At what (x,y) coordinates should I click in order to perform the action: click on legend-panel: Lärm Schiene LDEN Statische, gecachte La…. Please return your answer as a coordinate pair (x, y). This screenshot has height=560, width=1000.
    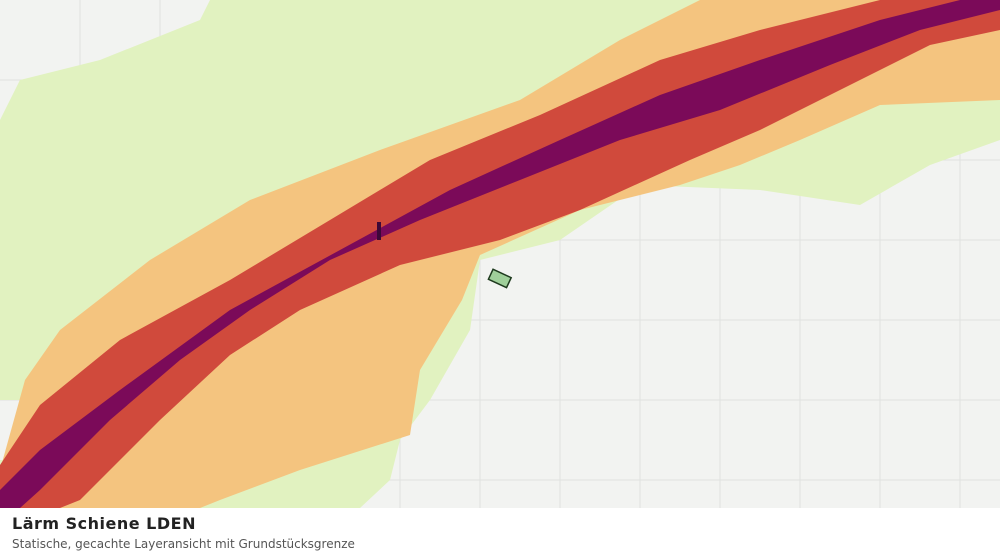
    Looking at the image, I should click on (500, 534).